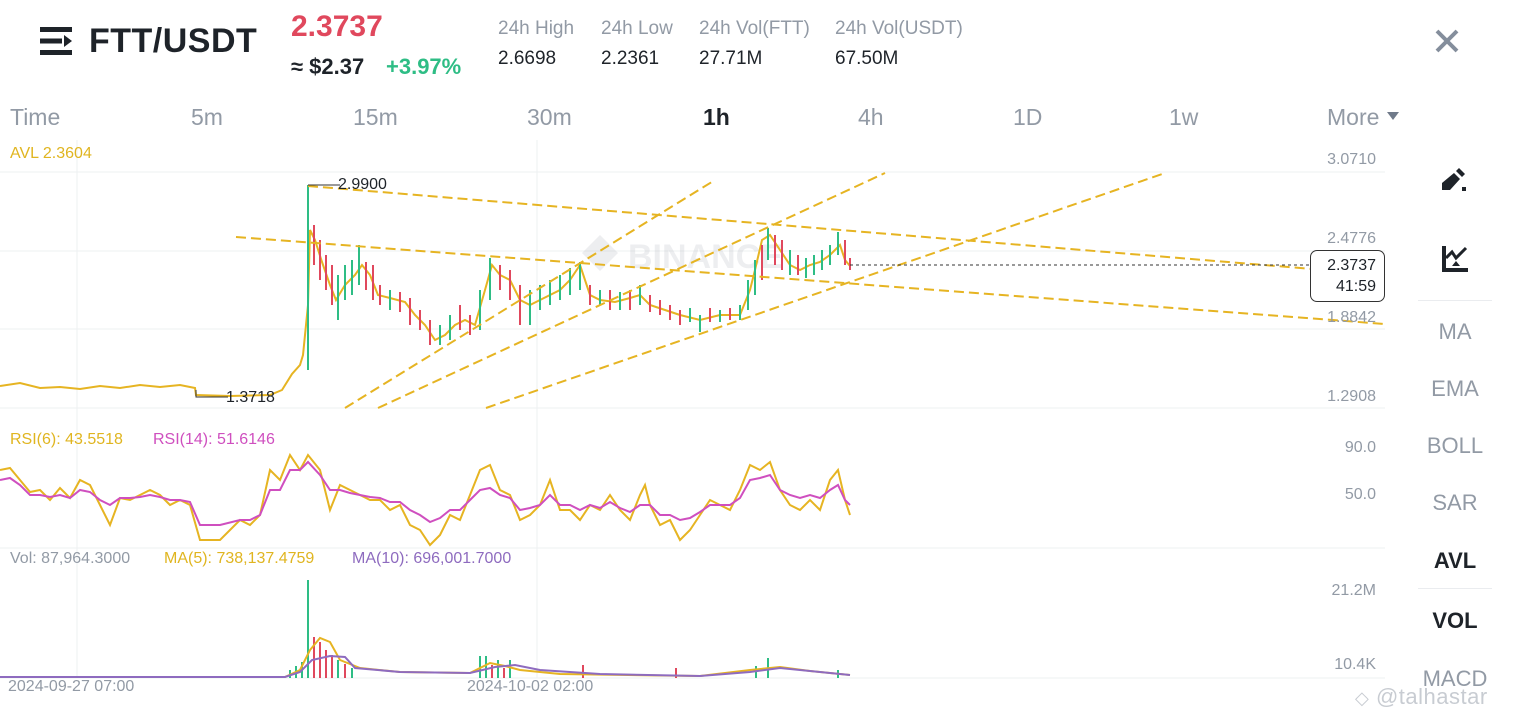 This screenshot has width=1520, height=720. What do you see at coordinates (1431, 696) in the screenshot?
I see `watermark-text: @talhastar` at bounding box center [1431, 696].